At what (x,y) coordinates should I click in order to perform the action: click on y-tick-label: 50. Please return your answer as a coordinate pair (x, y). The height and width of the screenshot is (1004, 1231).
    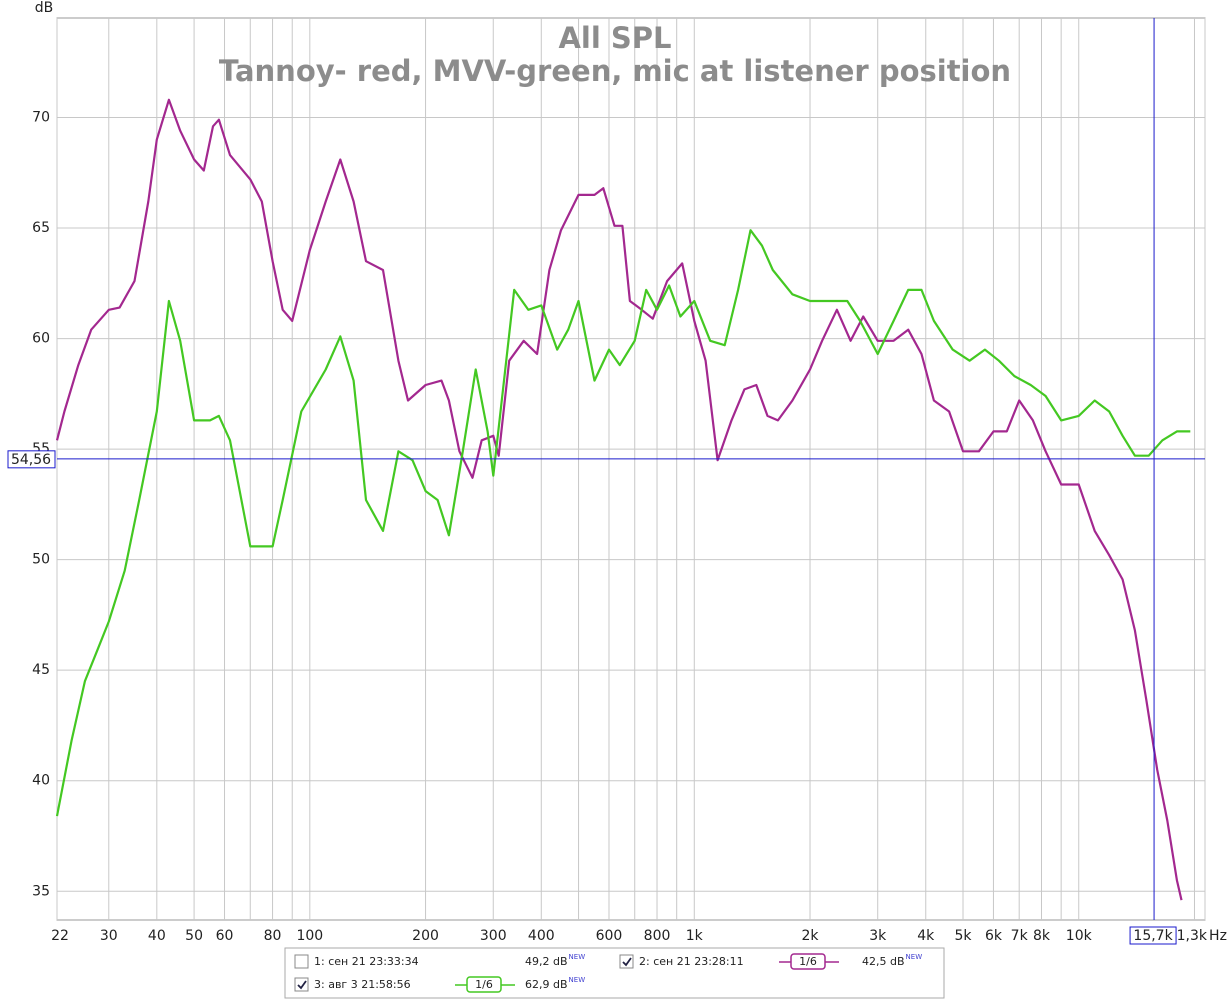
    Looking at the image, I should click on (41, 560).